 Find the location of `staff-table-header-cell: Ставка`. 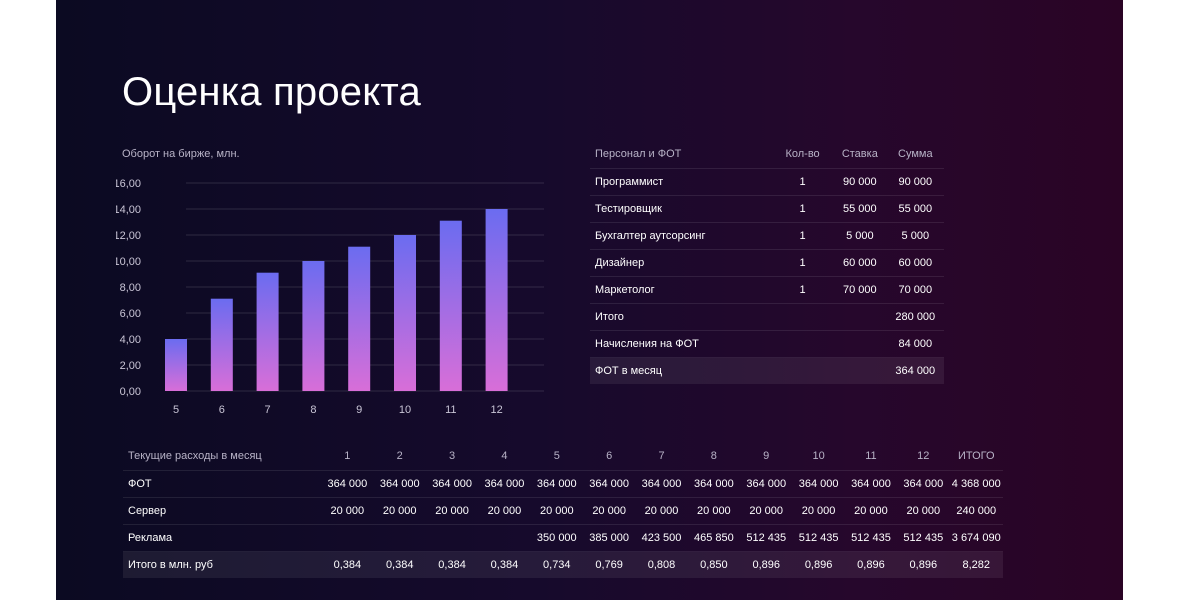

staff-table-header-cell: Ставка is located at coordinates (859, 154).